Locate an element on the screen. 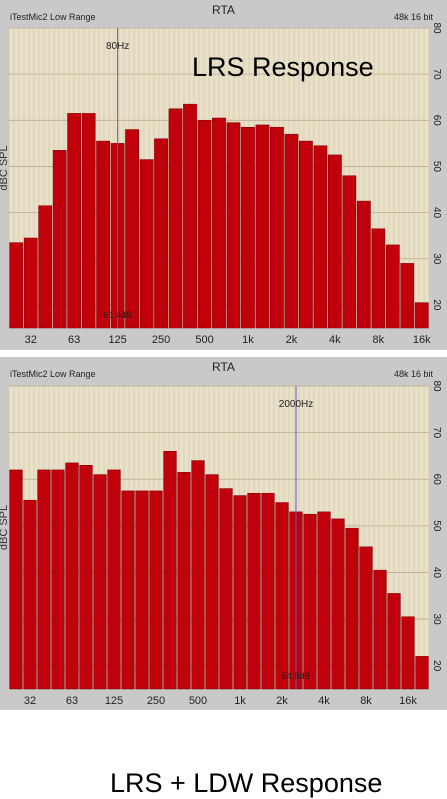  cursor-level-readout: 54.8dB is located at coordinates (296, 676).